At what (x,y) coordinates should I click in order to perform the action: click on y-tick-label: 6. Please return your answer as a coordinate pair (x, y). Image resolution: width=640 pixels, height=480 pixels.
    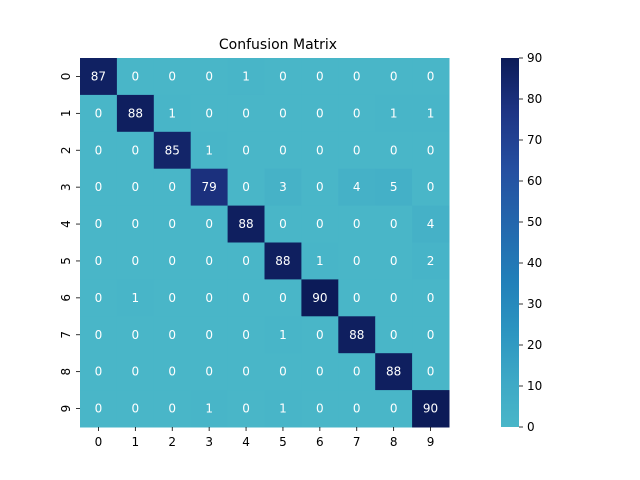
    Looking at the image, I should click on (66, 298).